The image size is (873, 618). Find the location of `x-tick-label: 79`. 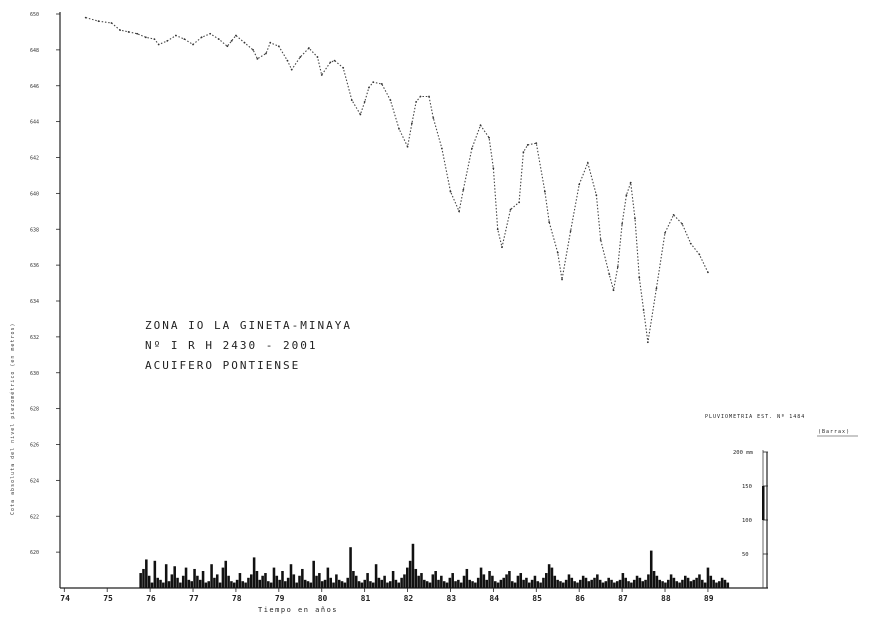

x-tick-label: 79 is located at coordinates (280, 598).